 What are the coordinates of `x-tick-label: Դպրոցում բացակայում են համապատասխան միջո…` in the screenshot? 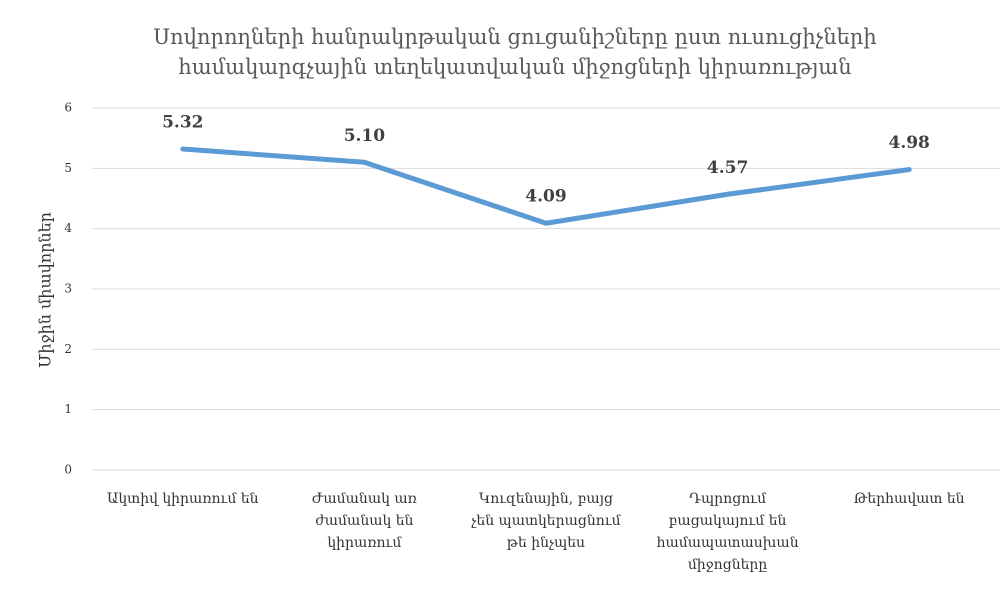 It's located at (727, 532).